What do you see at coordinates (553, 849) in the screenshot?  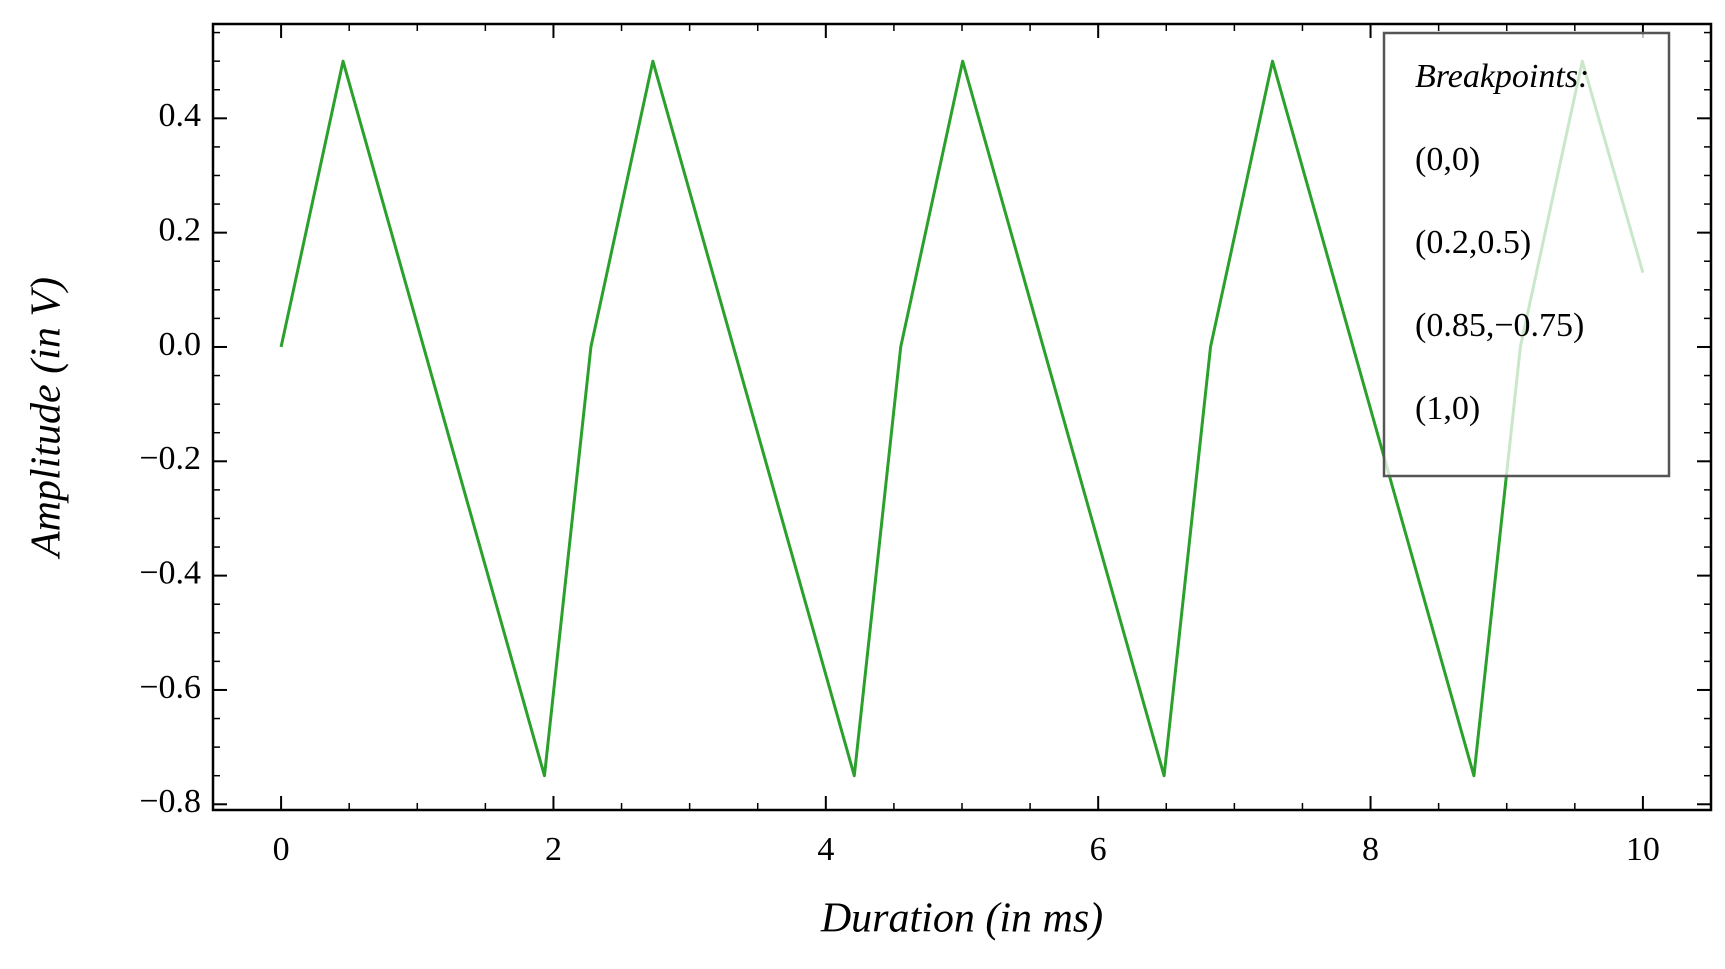 I see `x-tick-label: 2` at bounding box center [553, 849].